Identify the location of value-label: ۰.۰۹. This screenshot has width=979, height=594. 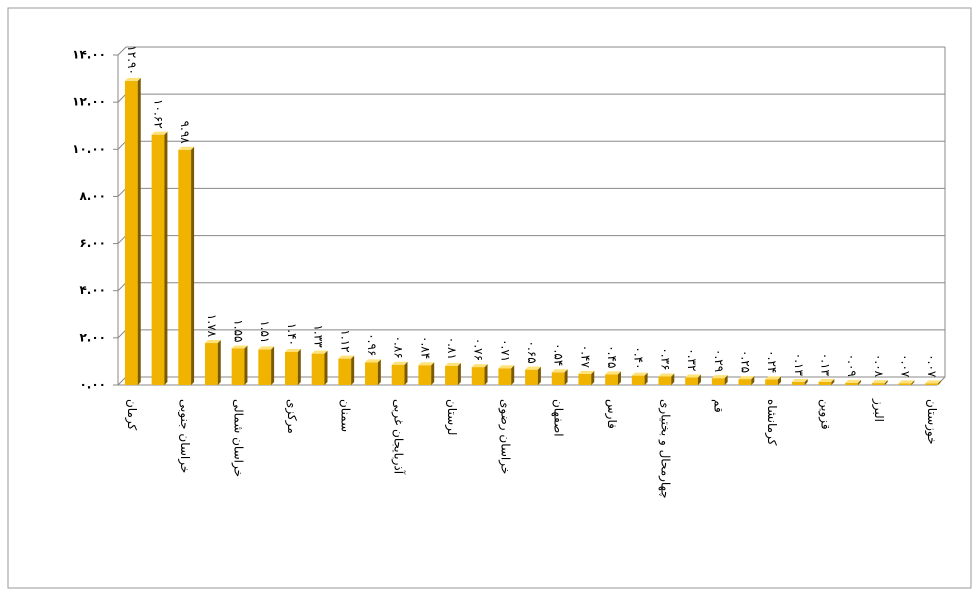
(852, 365).